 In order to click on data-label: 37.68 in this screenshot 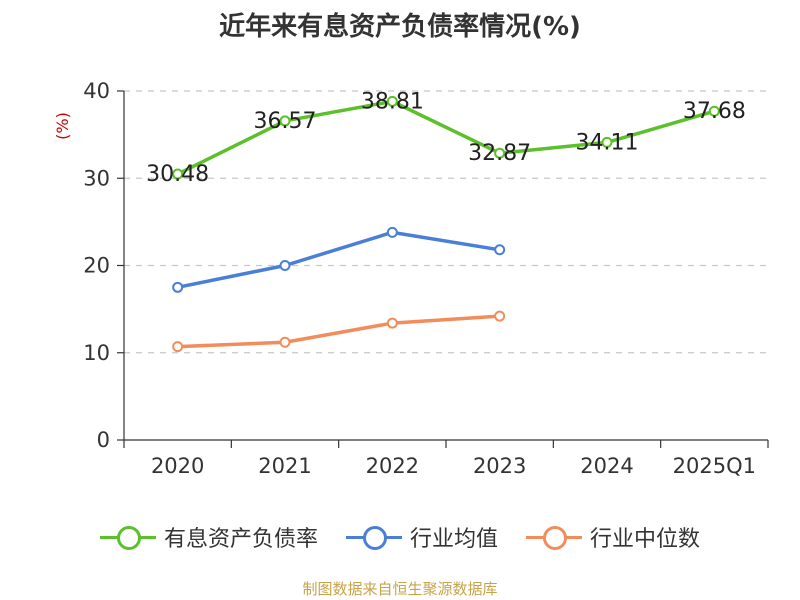, I will do `click(714, 111)`.